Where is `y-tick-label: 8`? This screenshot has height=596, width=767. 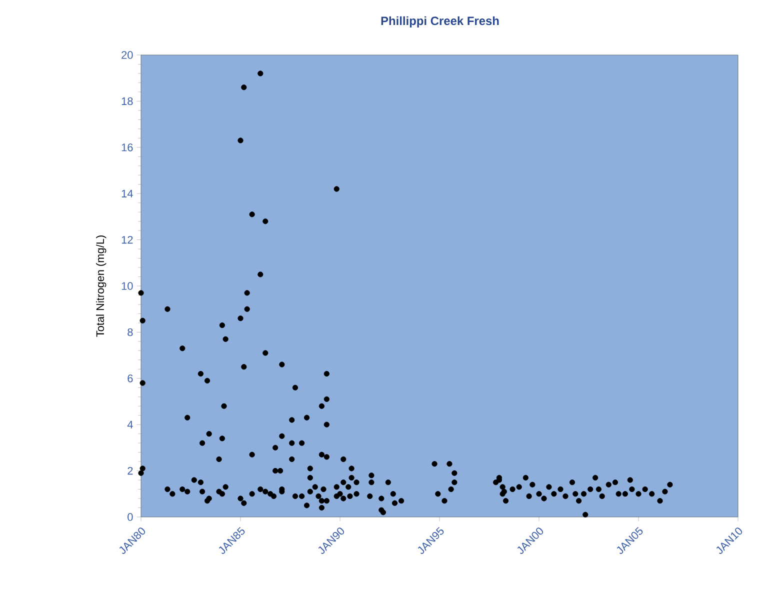
y-tick-label: 8 is located at coordinates (130, 332).